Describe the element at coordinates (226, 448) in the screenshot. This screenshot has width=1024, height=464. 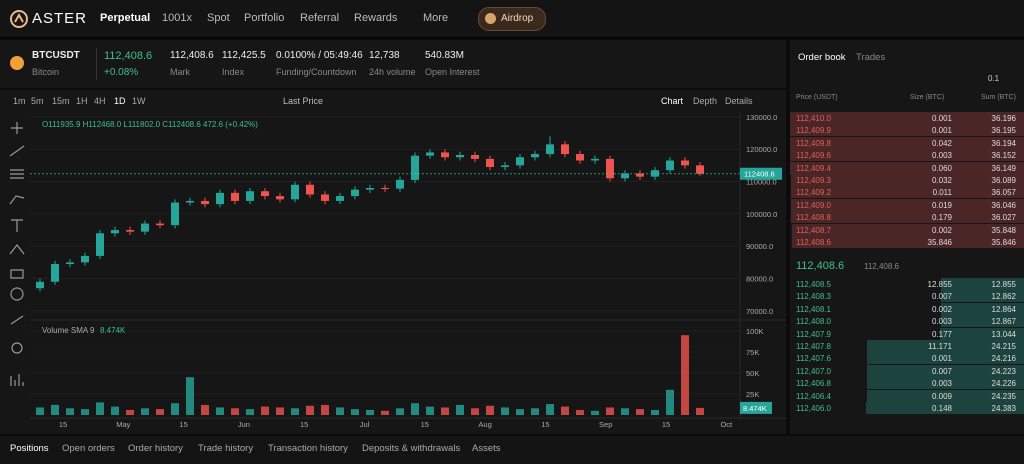
I see `bottom-tab: Trade history` at that location.